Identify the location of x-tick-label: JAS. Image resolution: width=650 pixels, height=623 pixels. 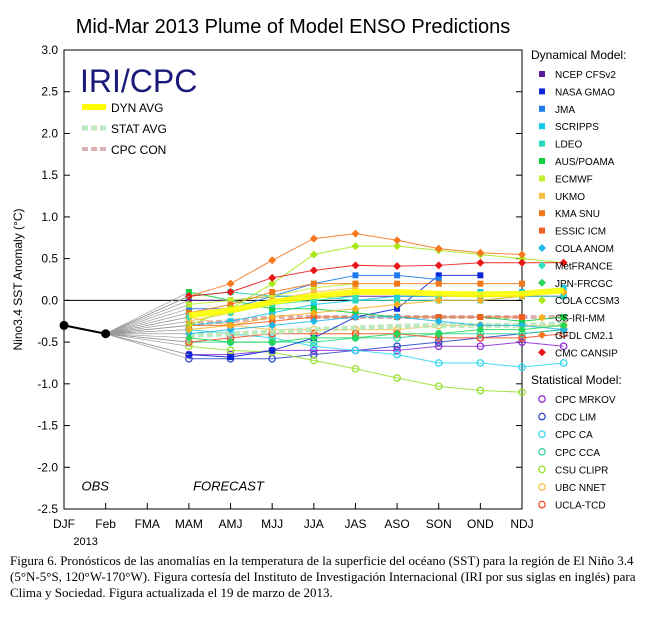
(355, 524).